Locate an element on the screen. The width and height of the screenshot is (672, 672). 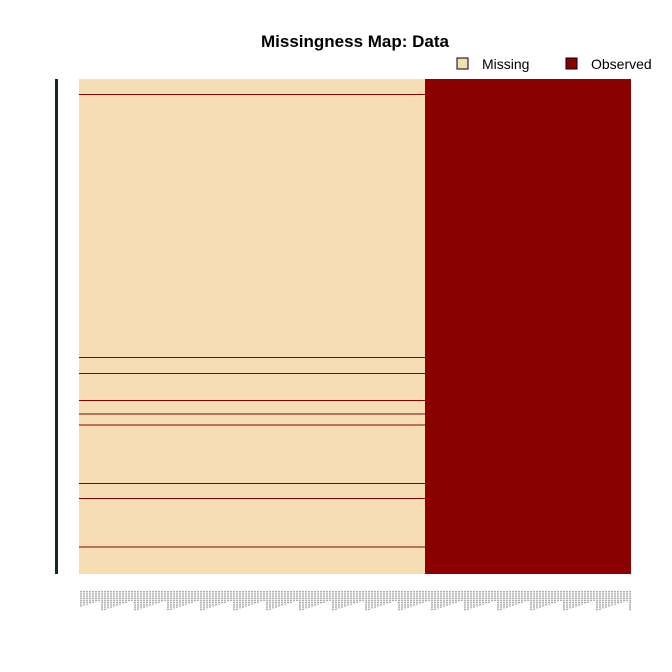
legend-label-missing: Missing is located at coordinates (505, 64).